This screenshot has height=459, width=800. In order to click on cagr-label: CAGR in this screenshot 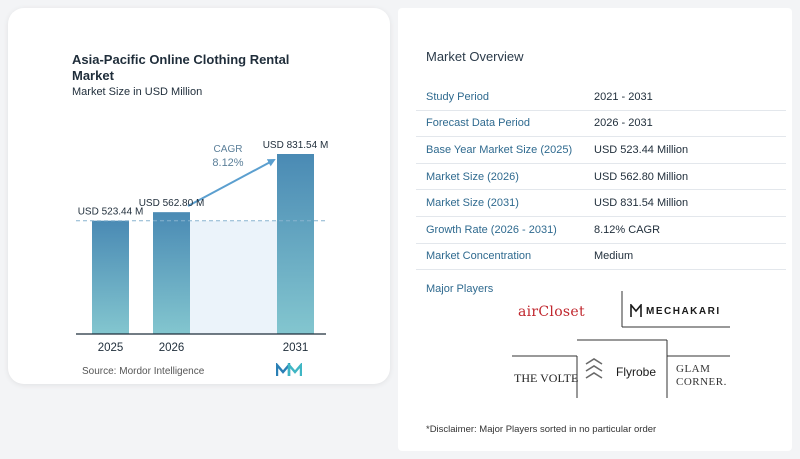, I will do `click(228, 149)`.